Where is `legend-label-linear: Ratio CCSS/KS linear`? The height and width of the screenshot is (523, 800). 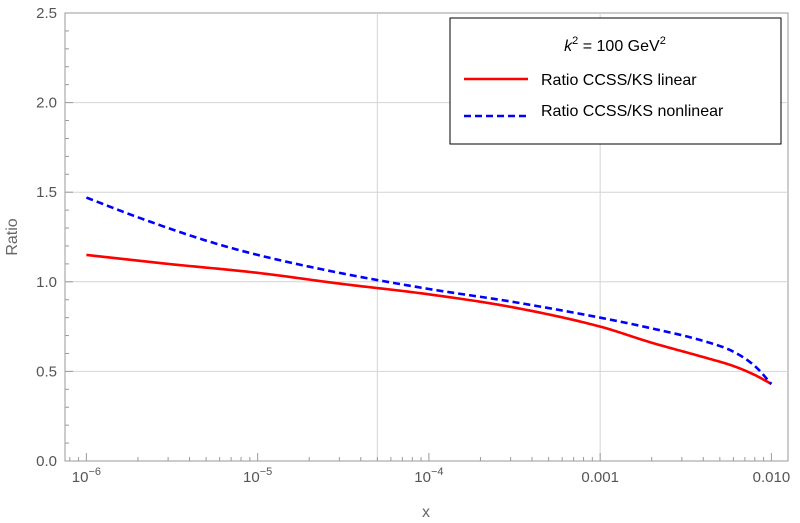
legend-label-linear: Ratio CCSS/KS linear is located at coordinates (619, 80).